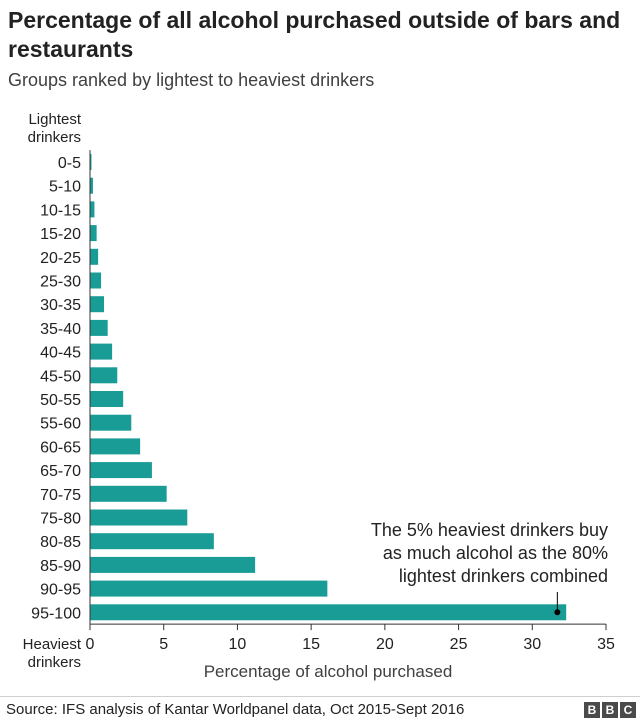 The height and width of the screenshot is (722, 640). I want to click on annotation-text: lightest drinkers combined, so click(503, 576).